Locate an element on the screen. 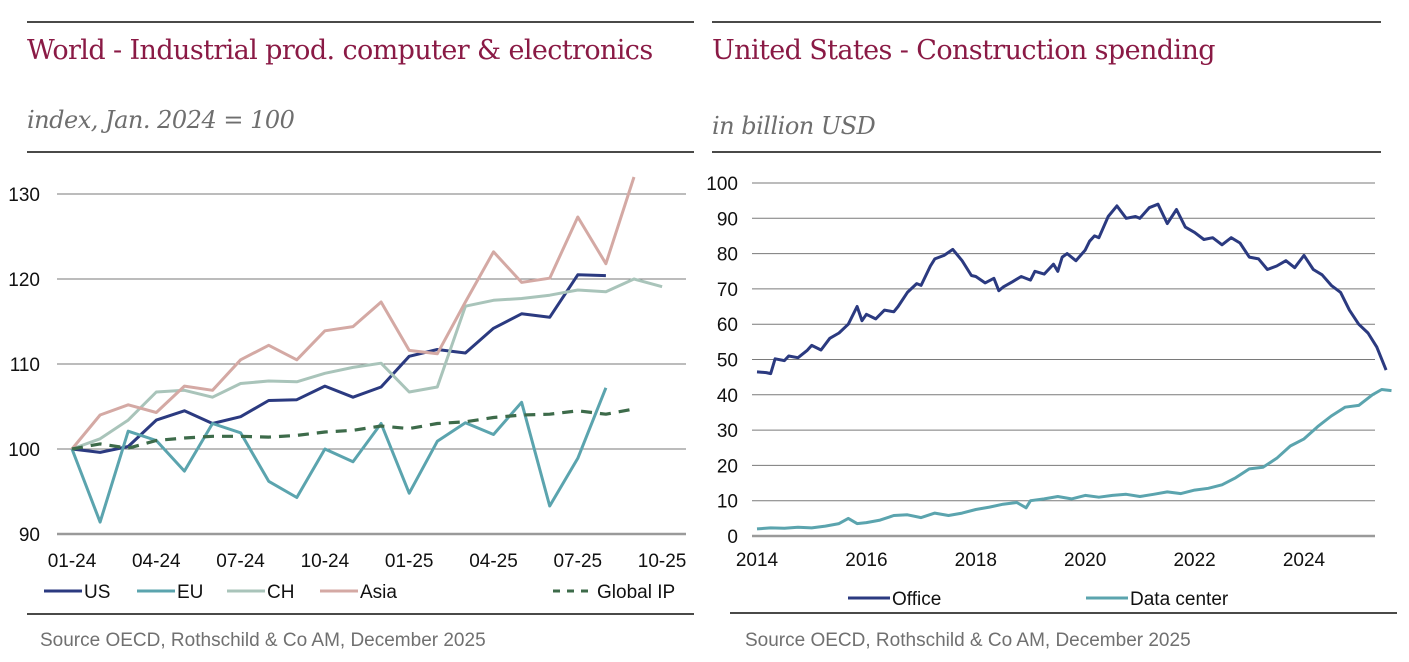 The height and width of the screenshot is (662, 1409). y-tick-label: 0 is located at coordinates (732, 537).